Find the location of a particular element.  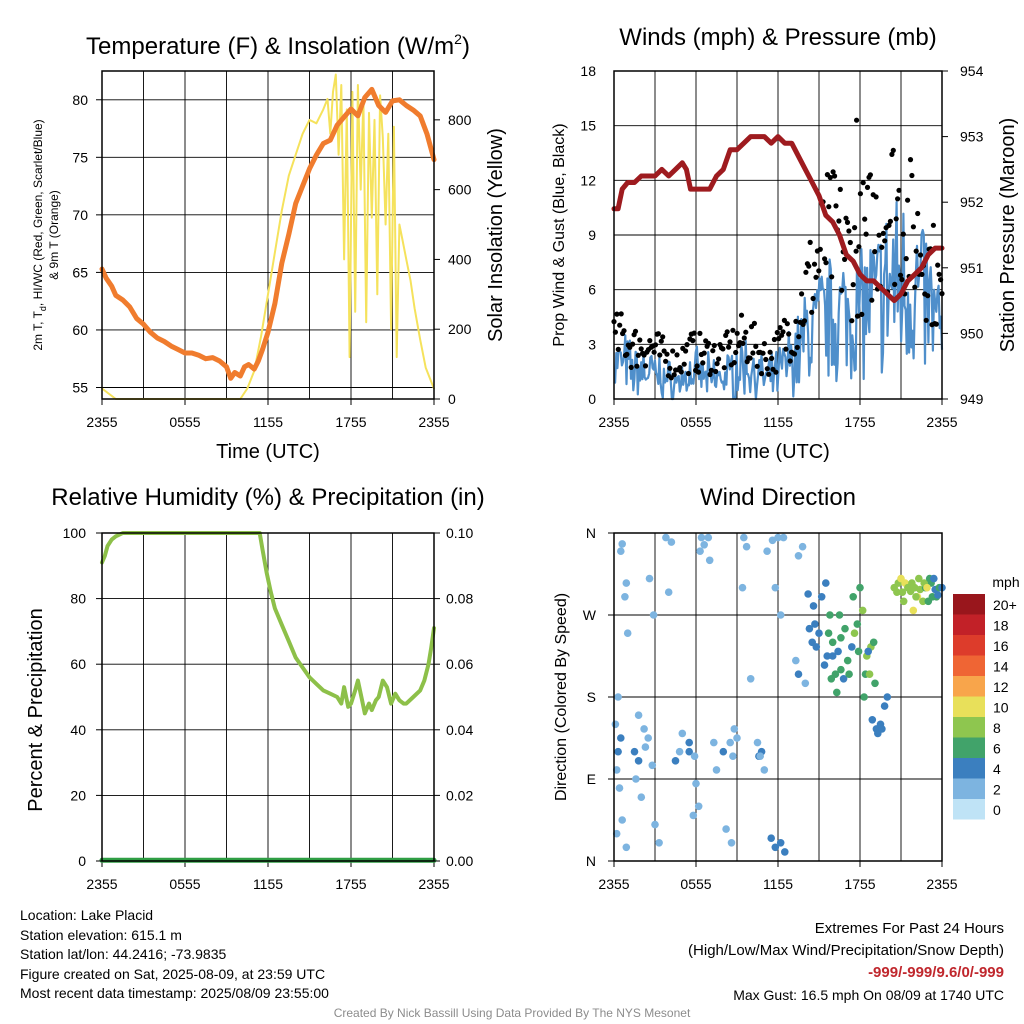

y2-tick-label: 0.08 is located at coordinates (459, 599).